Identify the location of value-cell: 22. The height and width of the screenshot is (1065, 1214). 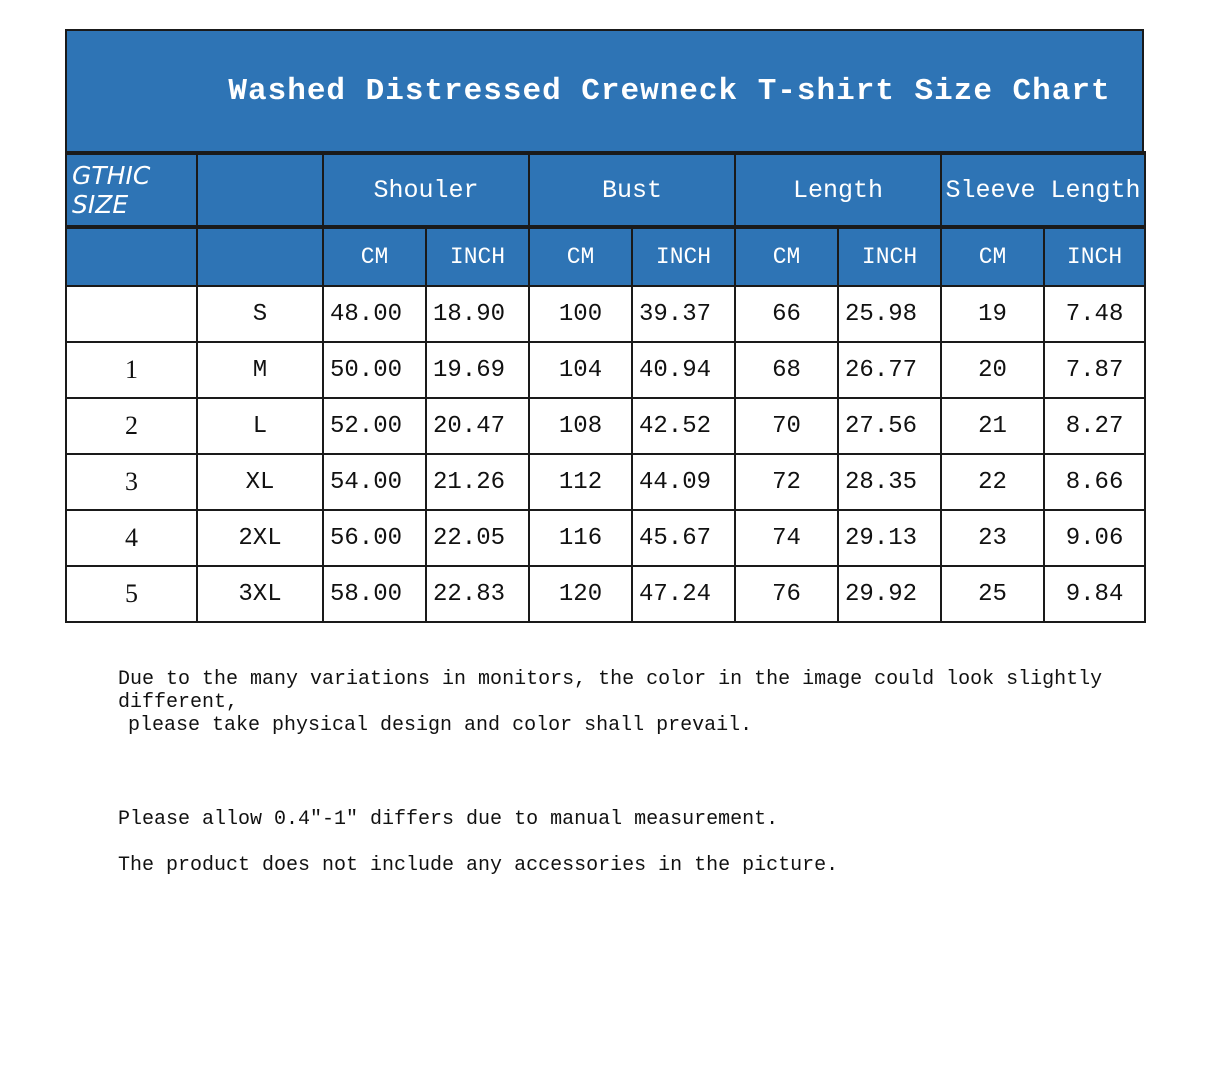
(993, 482).